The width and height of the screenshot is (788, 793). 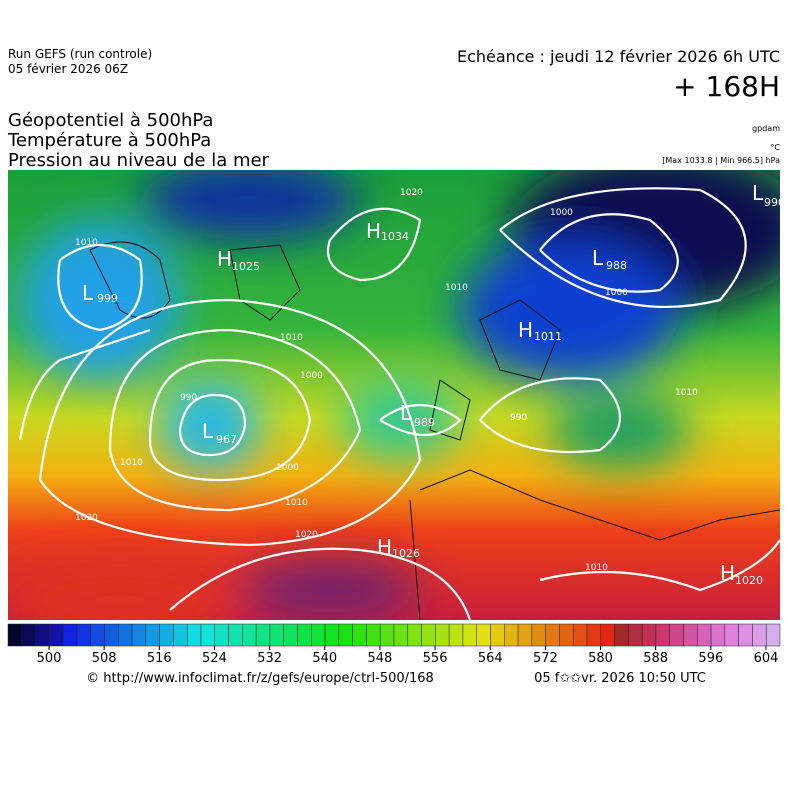 What do you see at coordinates (246, 266) in the screenshot?
I see `center-value: 1025` at bounding box center [246, 266].